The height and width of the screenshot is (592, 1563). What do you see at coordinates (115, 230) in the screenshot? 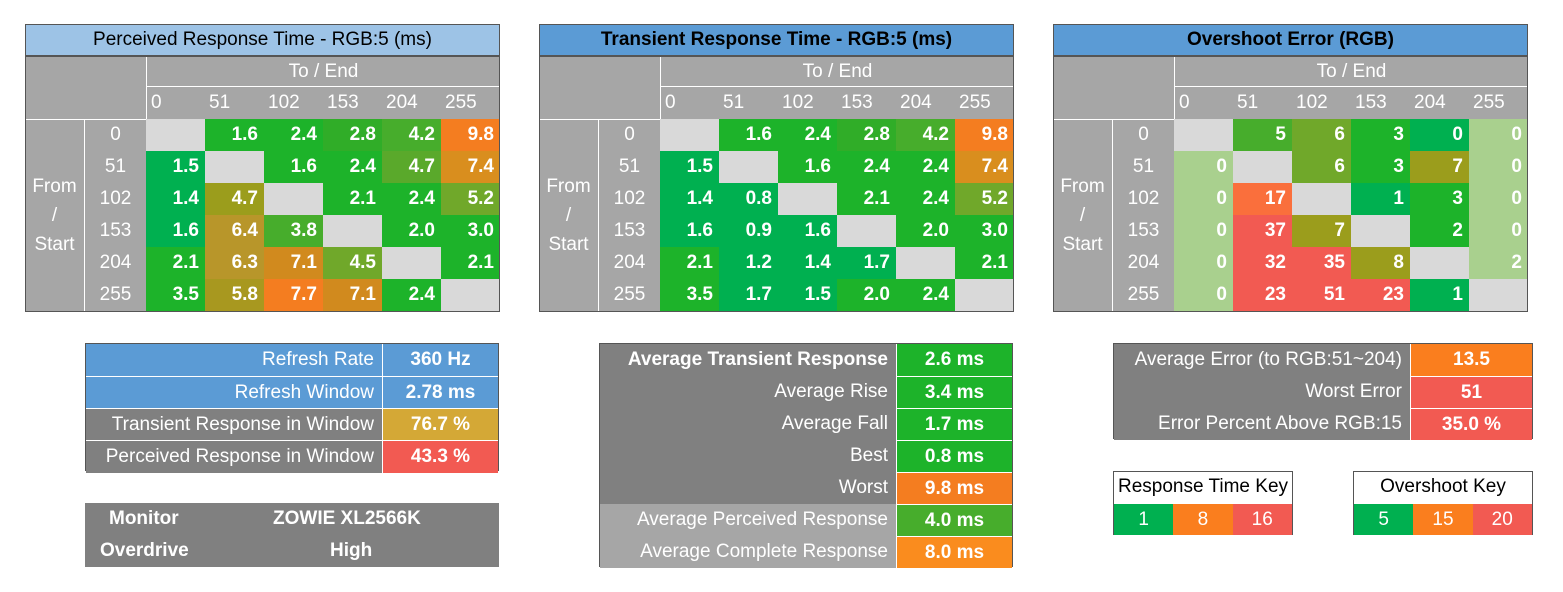
I see `row-header: 153` at bounding box center [115, 230].